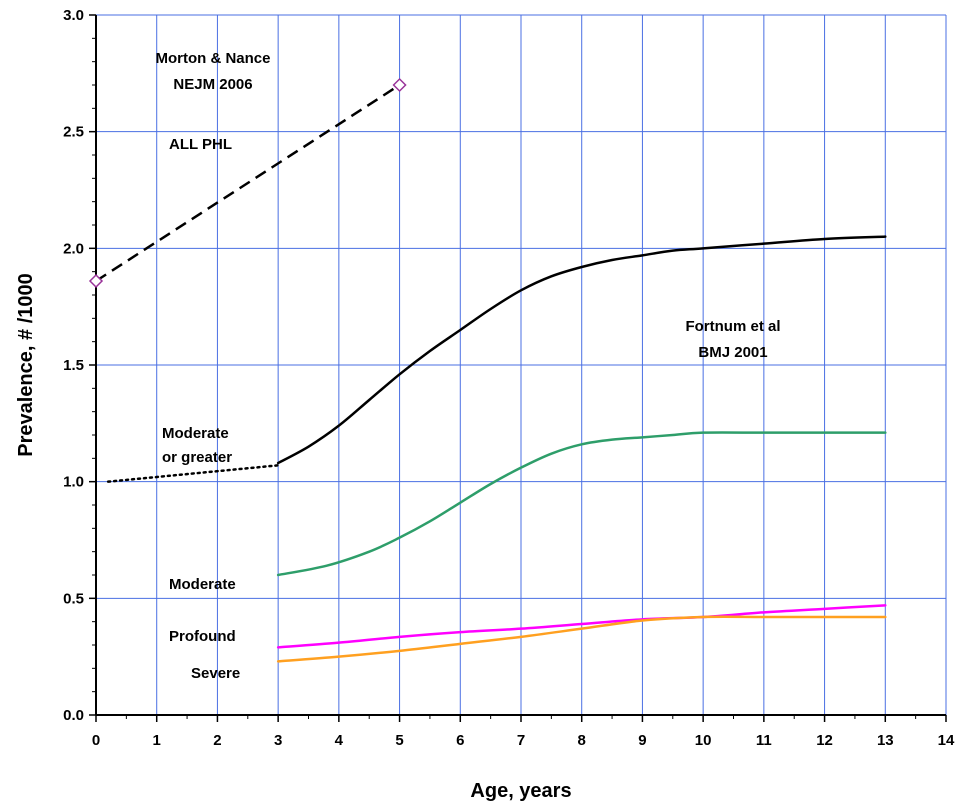  Describe the element at coordinates (26, 364) in the screenshot. I see `y-axis-title: Prevalence, # /1000` at that location.